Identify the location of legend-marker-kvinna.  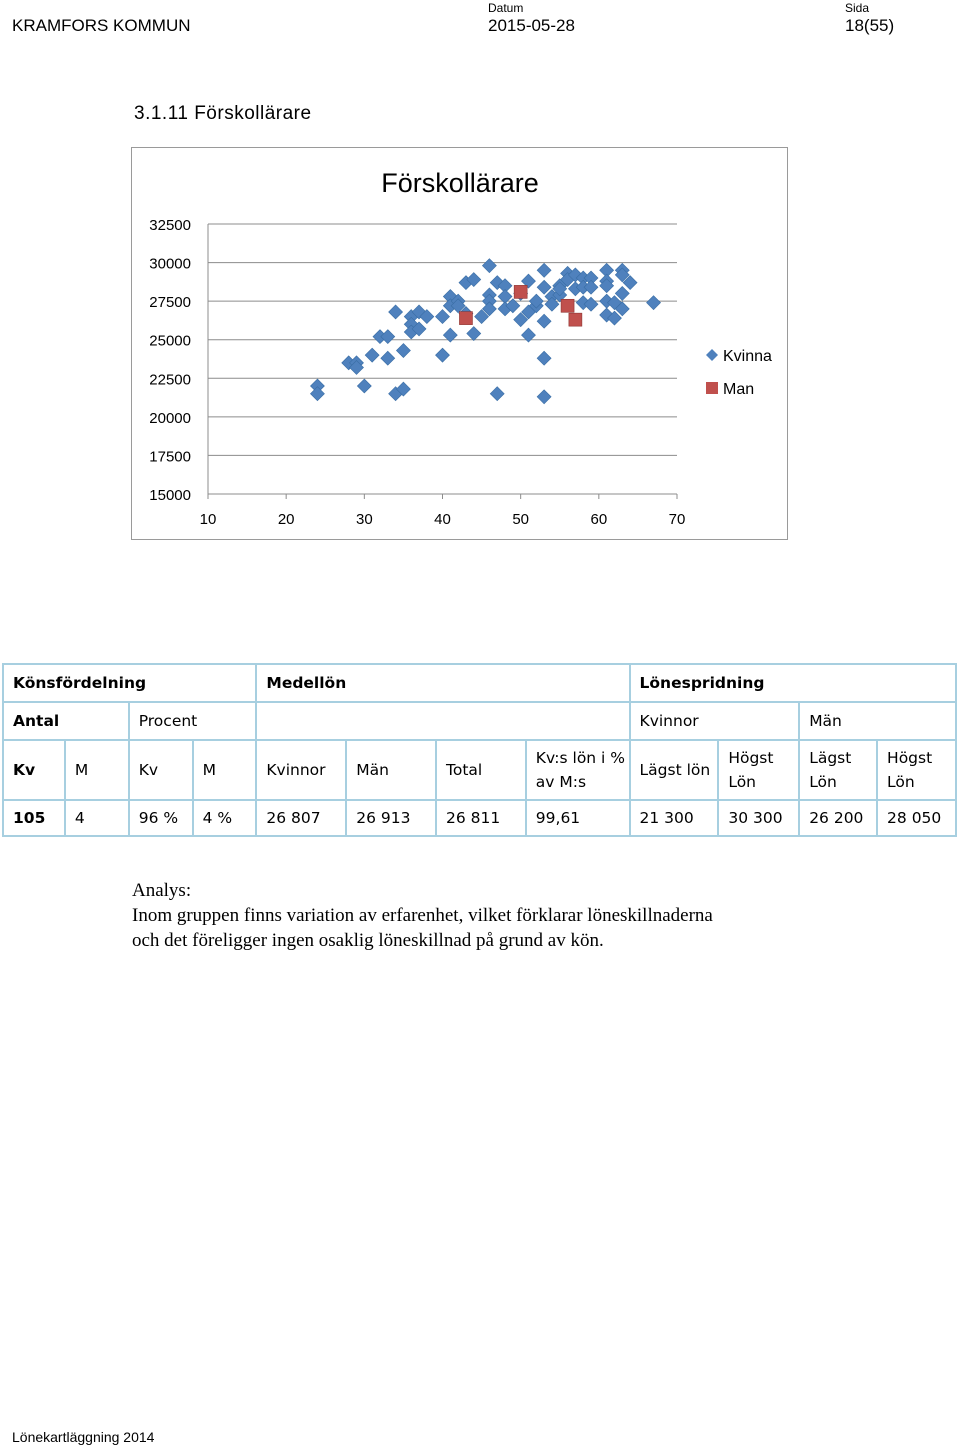
(712, 355).